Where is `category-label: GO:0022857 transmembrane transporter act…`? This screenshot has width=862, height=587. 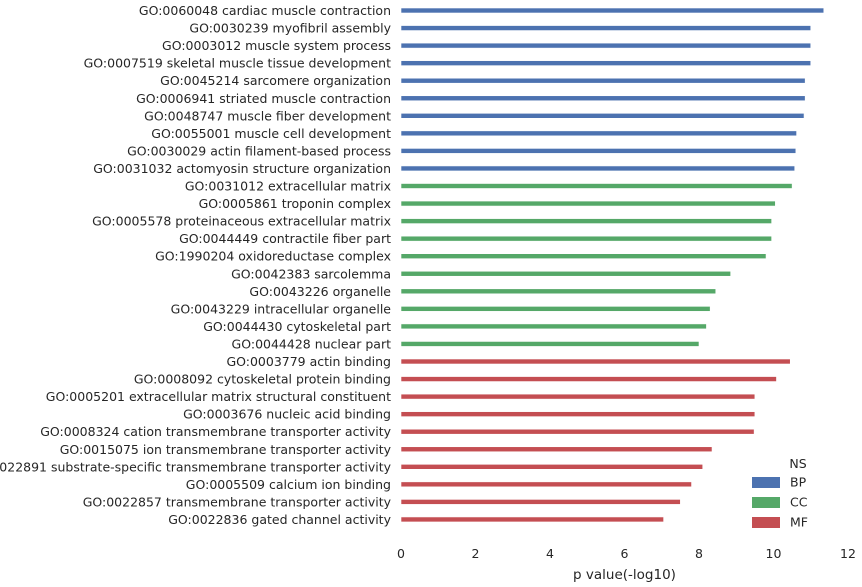
category-label: GO:0022857 transmembrane transporter act… is located at coordinates (237, 501).